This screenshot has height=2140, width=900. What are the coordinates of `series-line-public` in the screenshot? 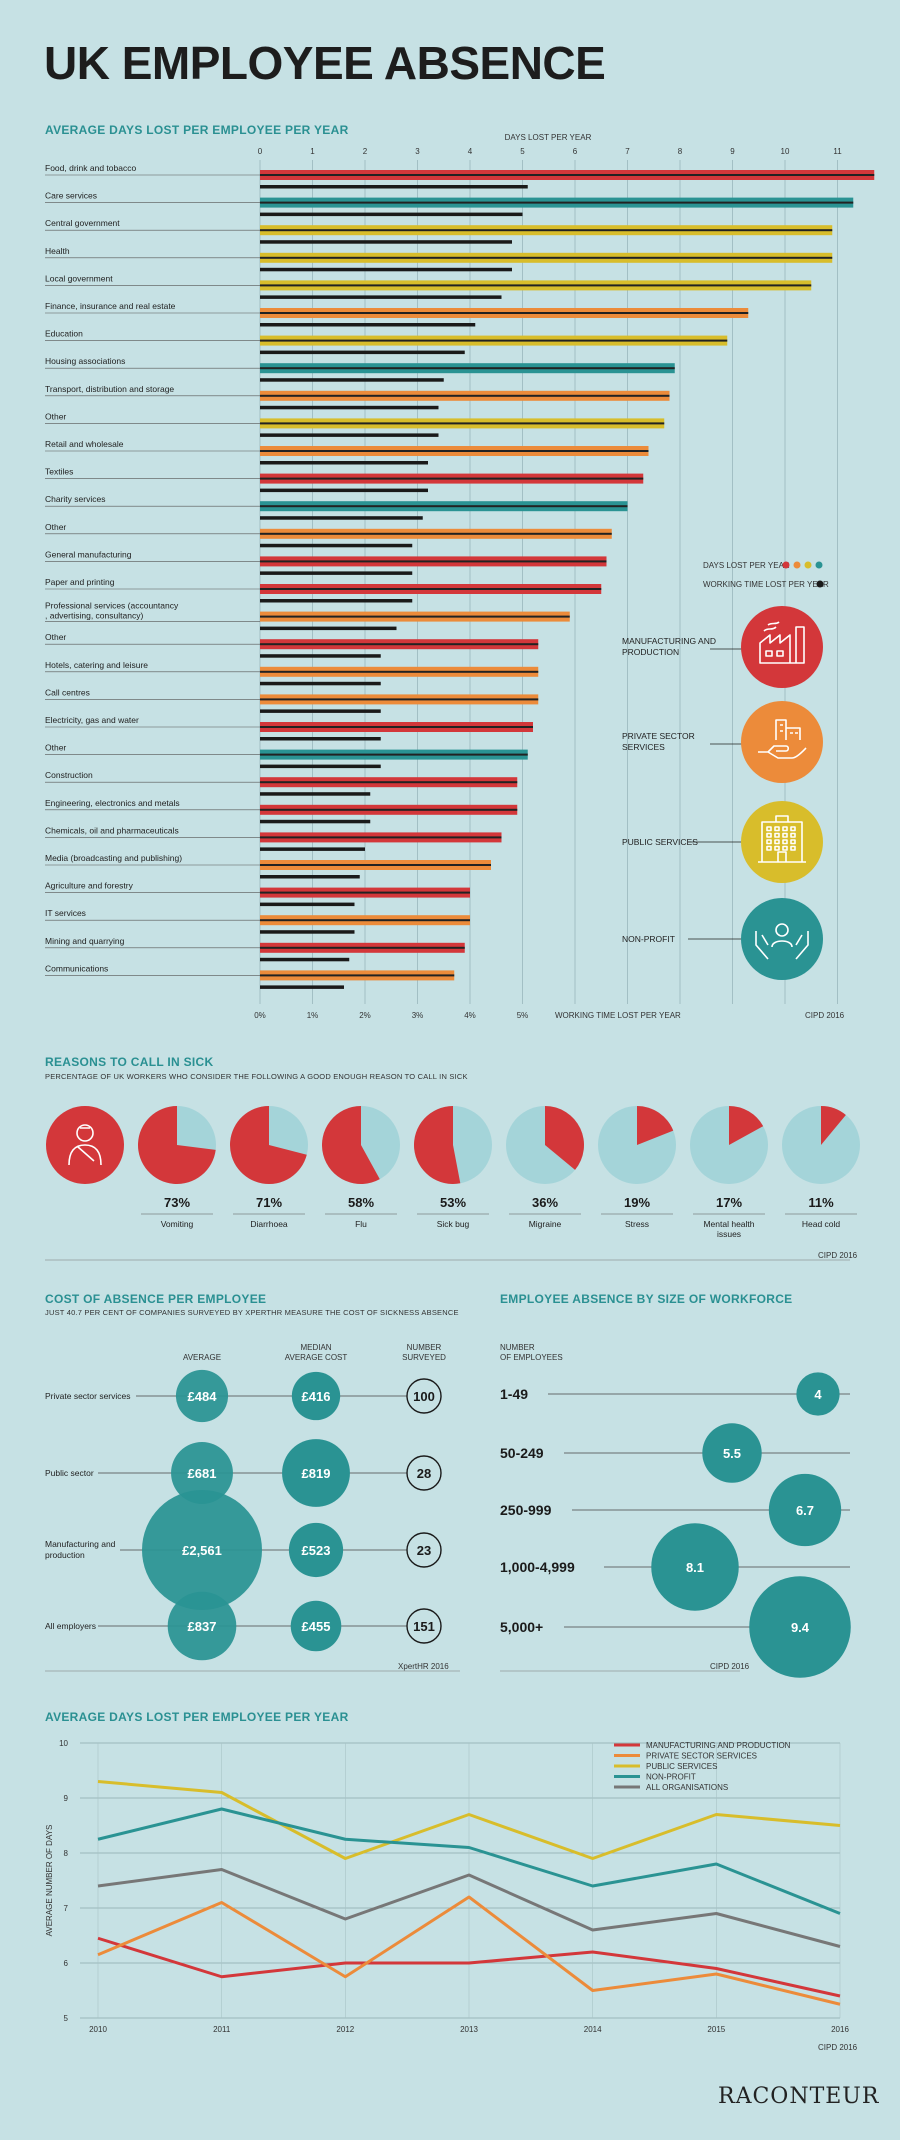 It's located at (469, 1820).